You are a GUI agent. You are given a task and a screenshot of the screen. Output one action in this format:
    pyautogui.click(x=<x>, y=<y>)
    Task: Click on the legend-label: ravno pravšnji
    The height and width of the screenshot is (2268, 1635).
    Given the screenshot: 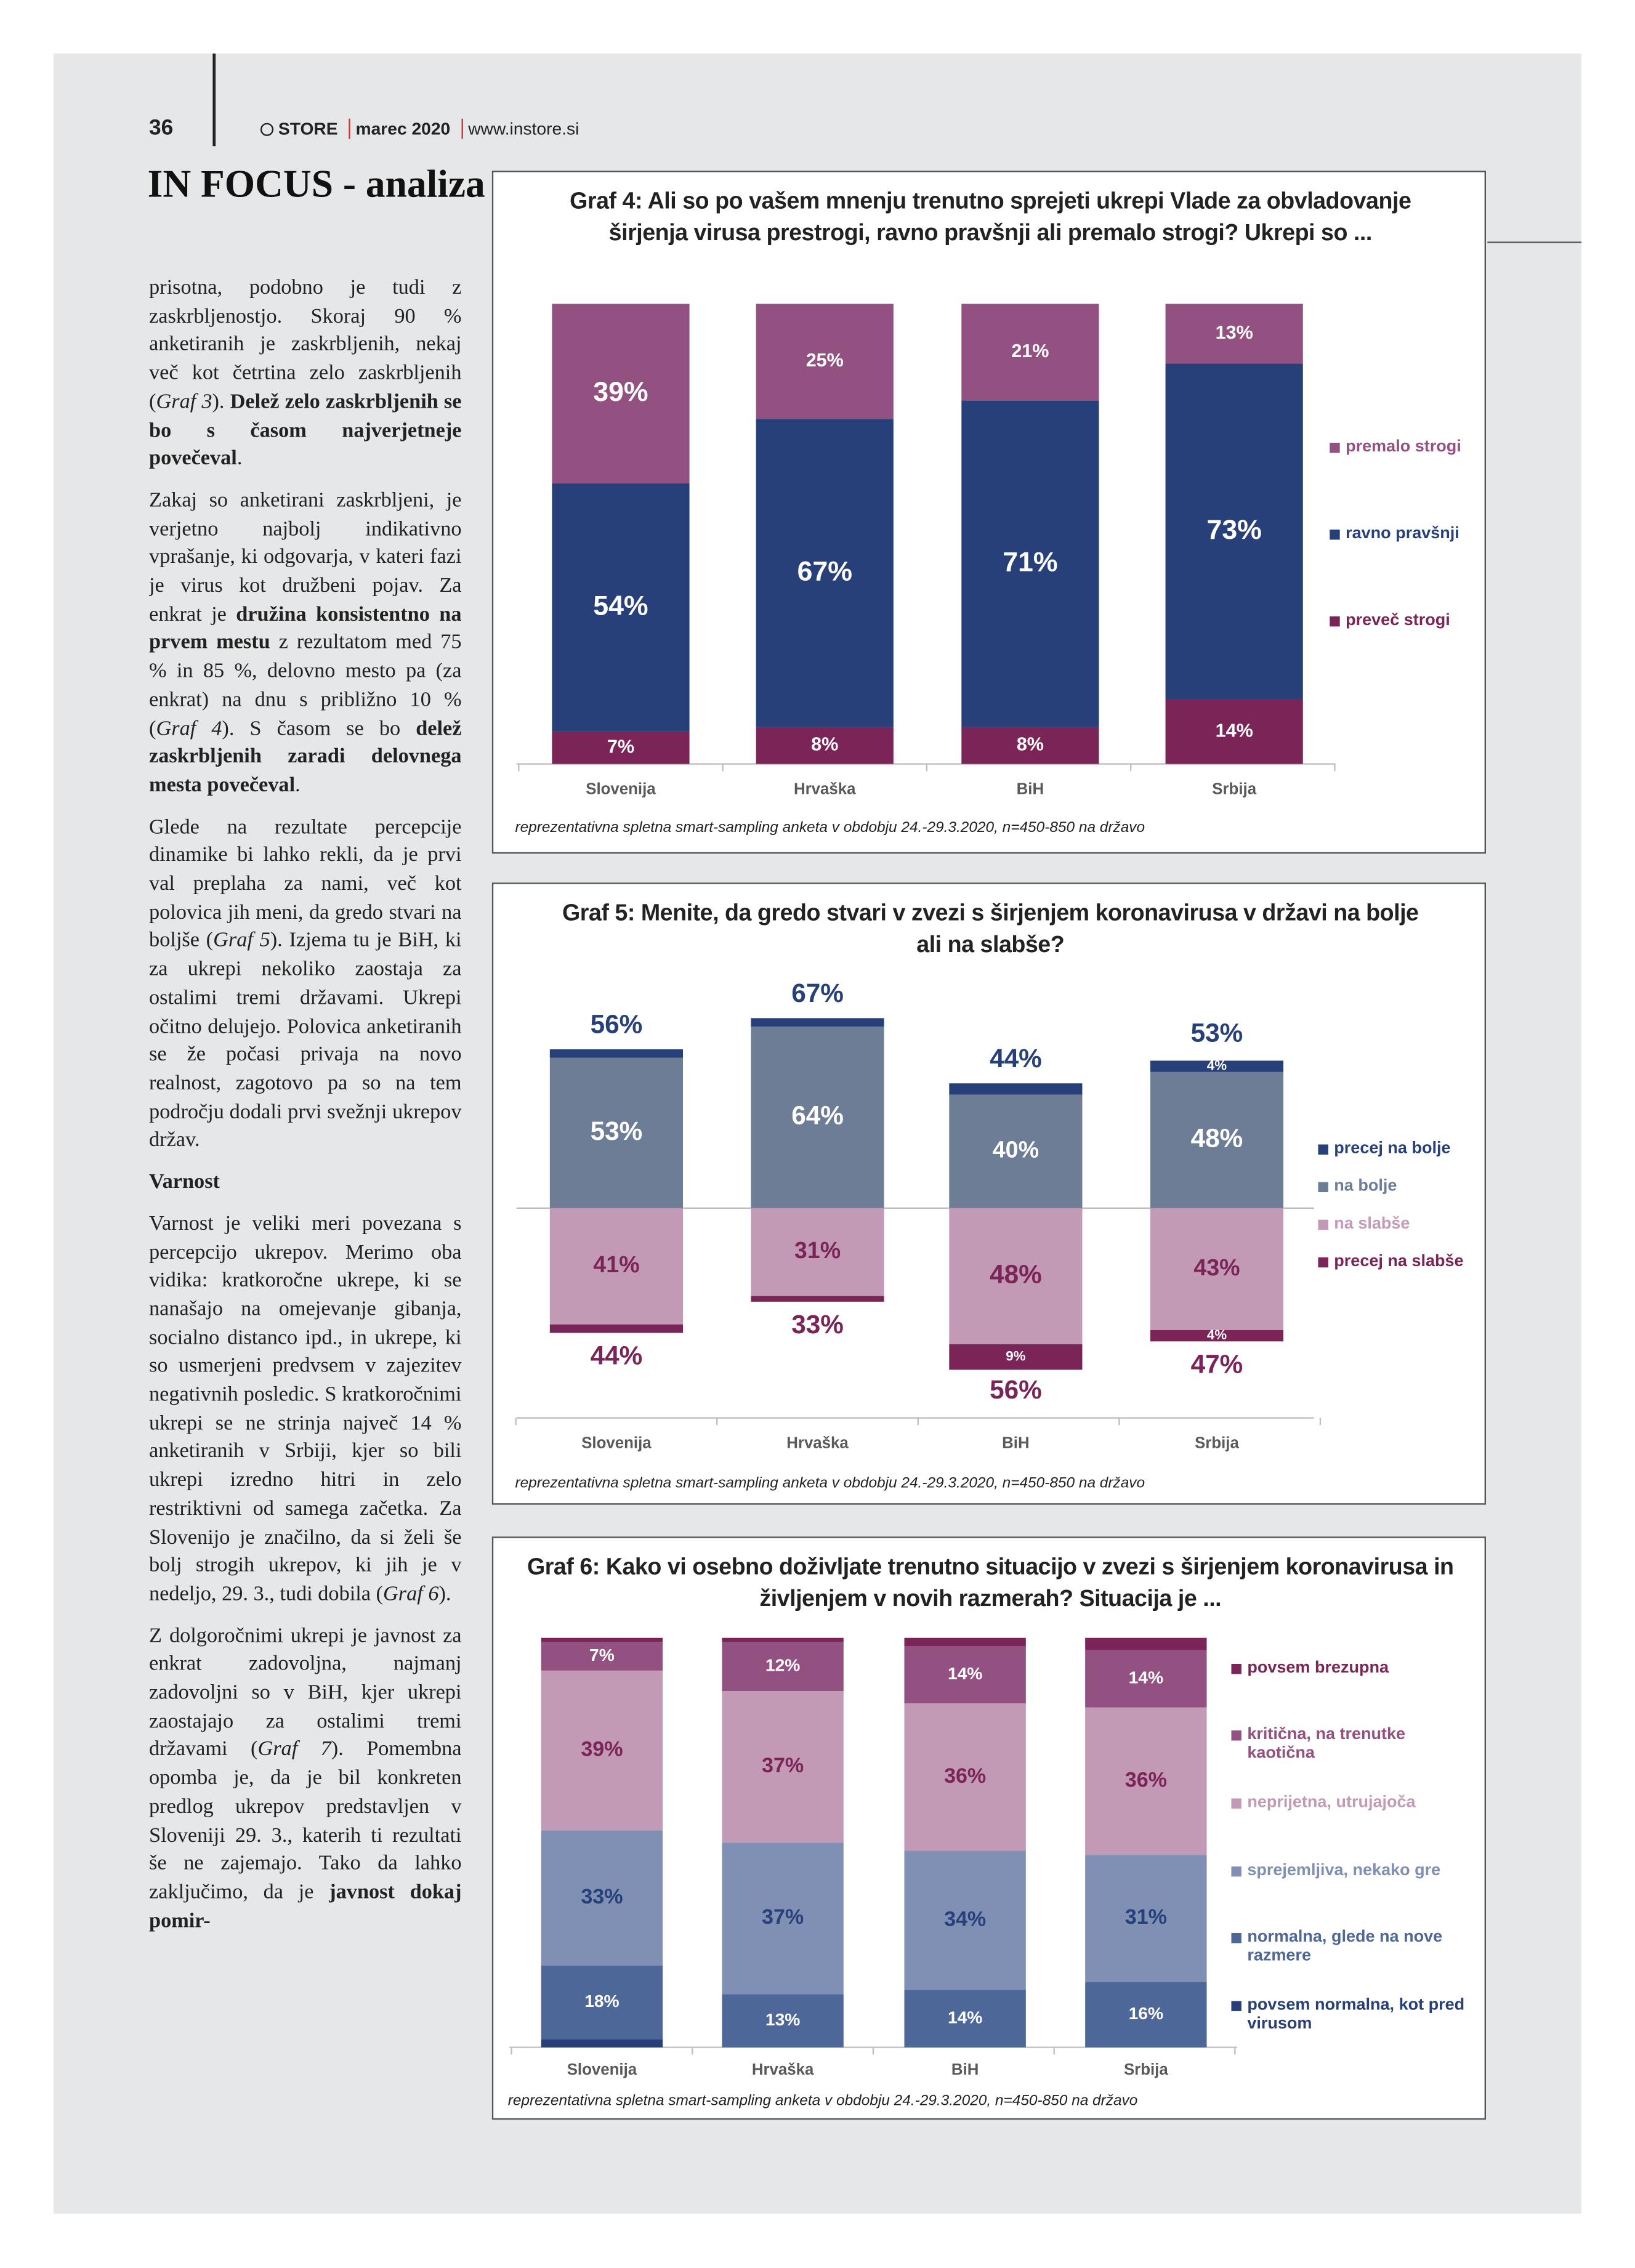 What is the action you would take?
    pyautogui.click(x=1402, y=534)
    